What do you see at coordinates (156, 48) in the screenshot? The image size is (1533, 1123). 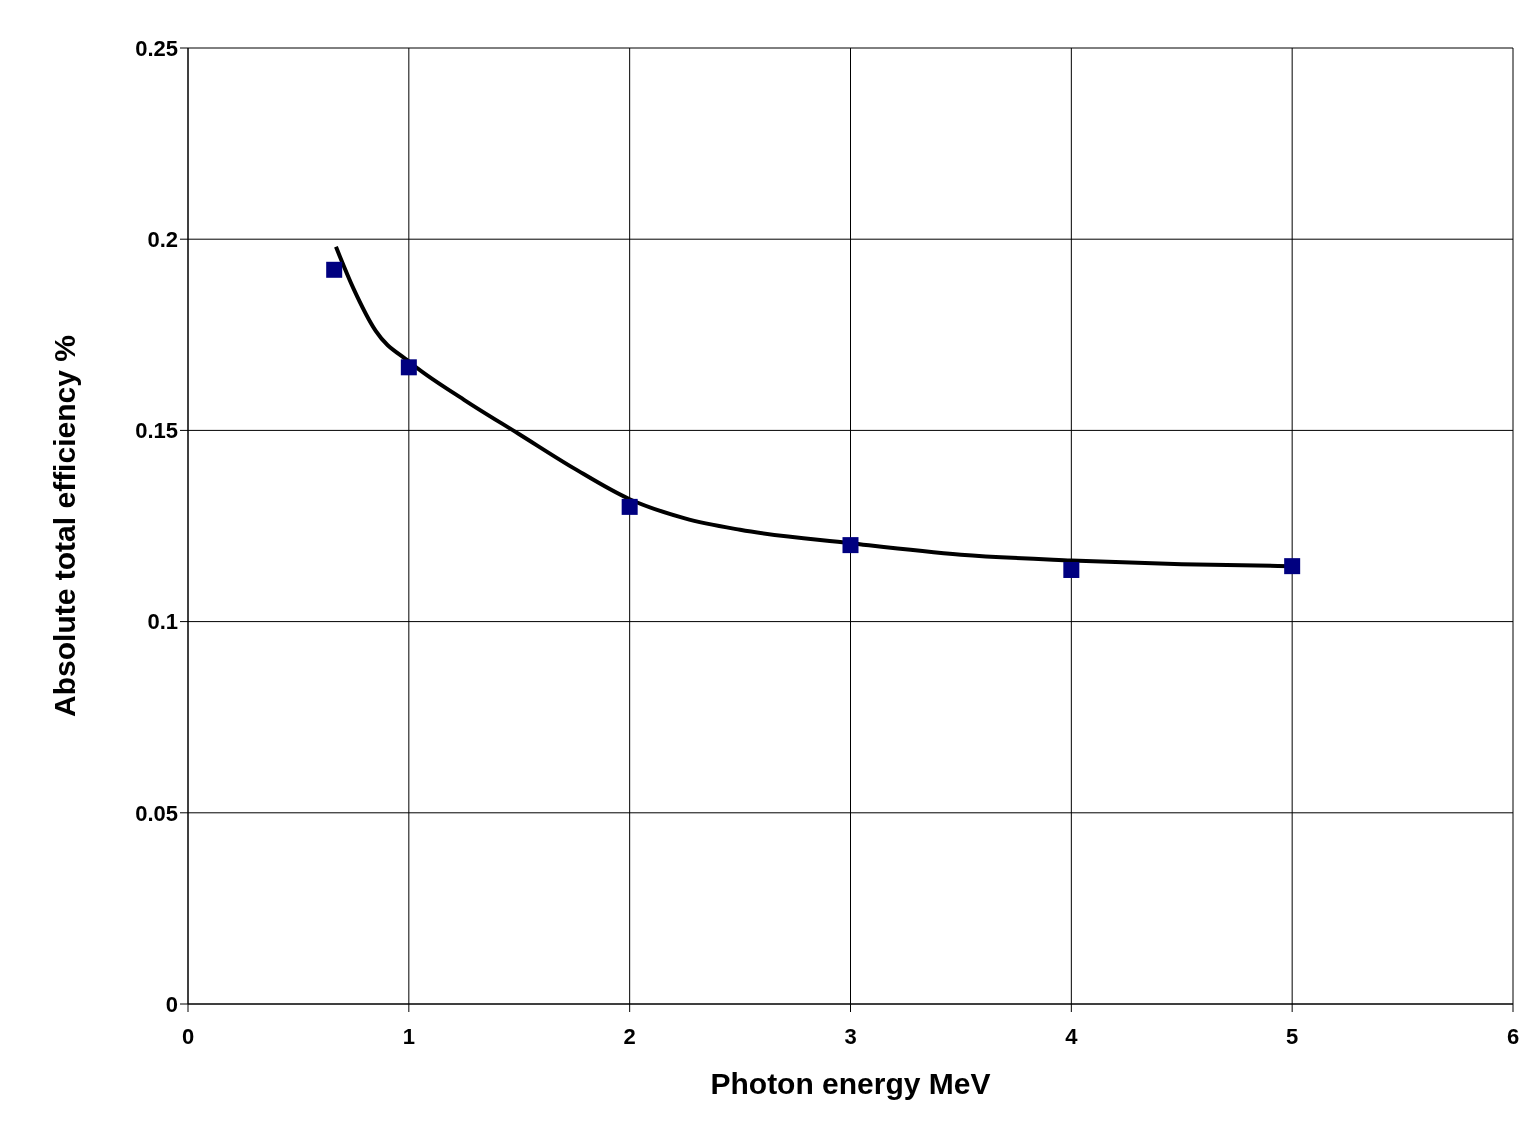 I see `y-tick-label: 0.25` at bounding box center [156, 48].